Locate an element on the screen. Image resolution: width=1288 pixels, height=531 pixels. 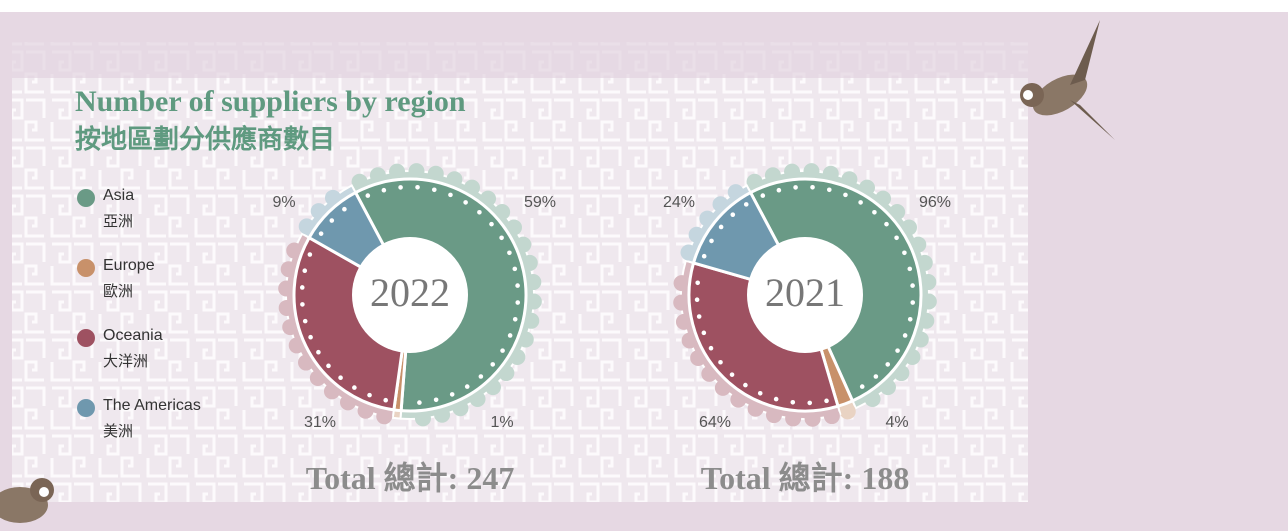
legend-label: Oceania is located at coordinates (133, 335).